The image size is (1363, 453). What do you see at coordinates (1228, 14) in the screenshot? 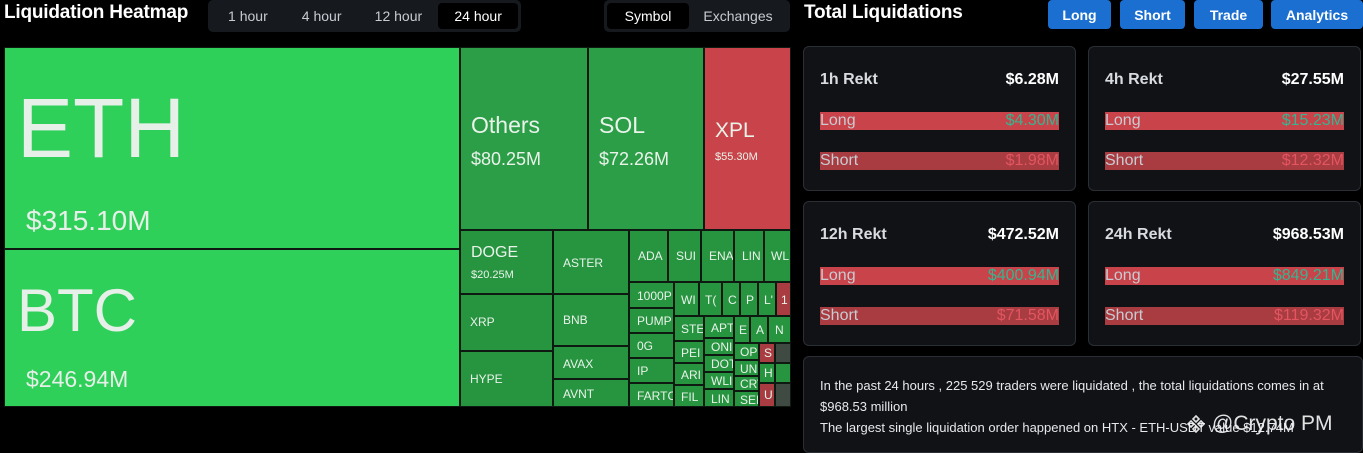
I see `trade-button: Trade` at bounding box center [1228, 14].